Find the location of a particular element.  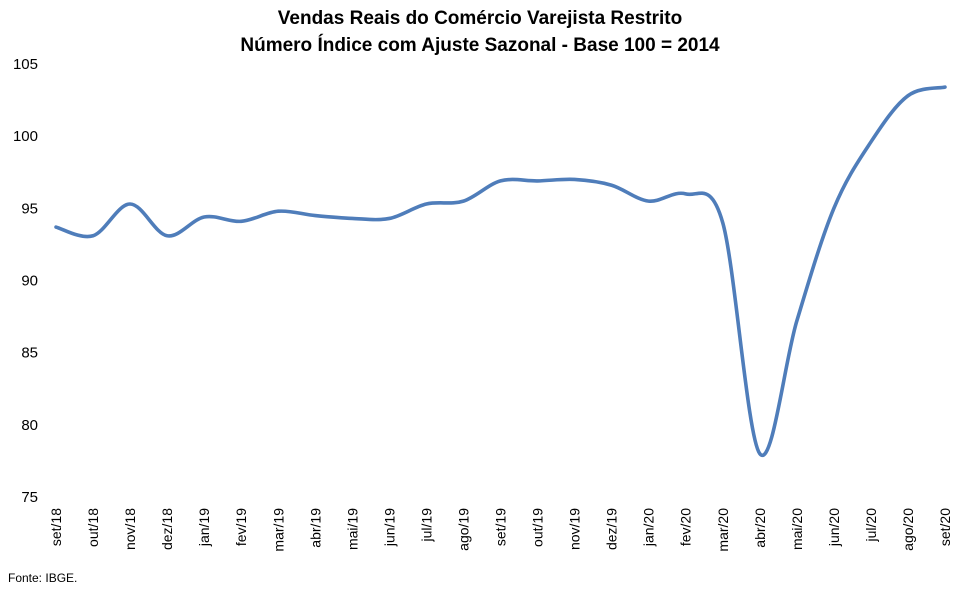

x-tick-label: jun/20 is located at coordinates (834, 527).